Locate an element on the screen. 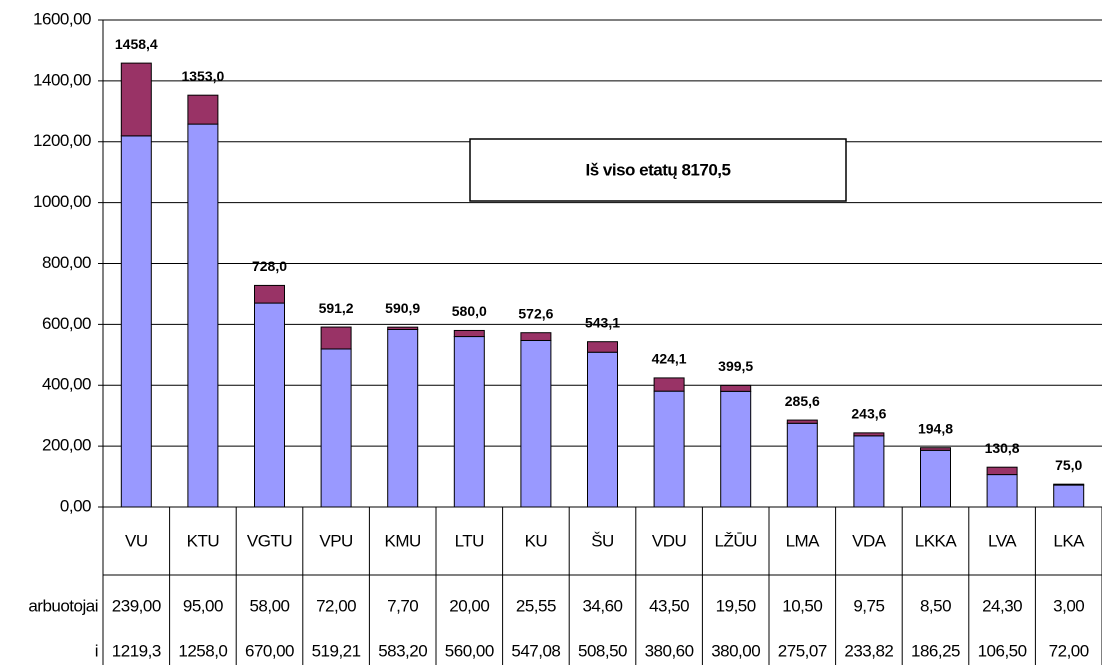 The height and width of the screenshot is (665, 1102). total-label: 590,9 is located at coordinates (402, 308).